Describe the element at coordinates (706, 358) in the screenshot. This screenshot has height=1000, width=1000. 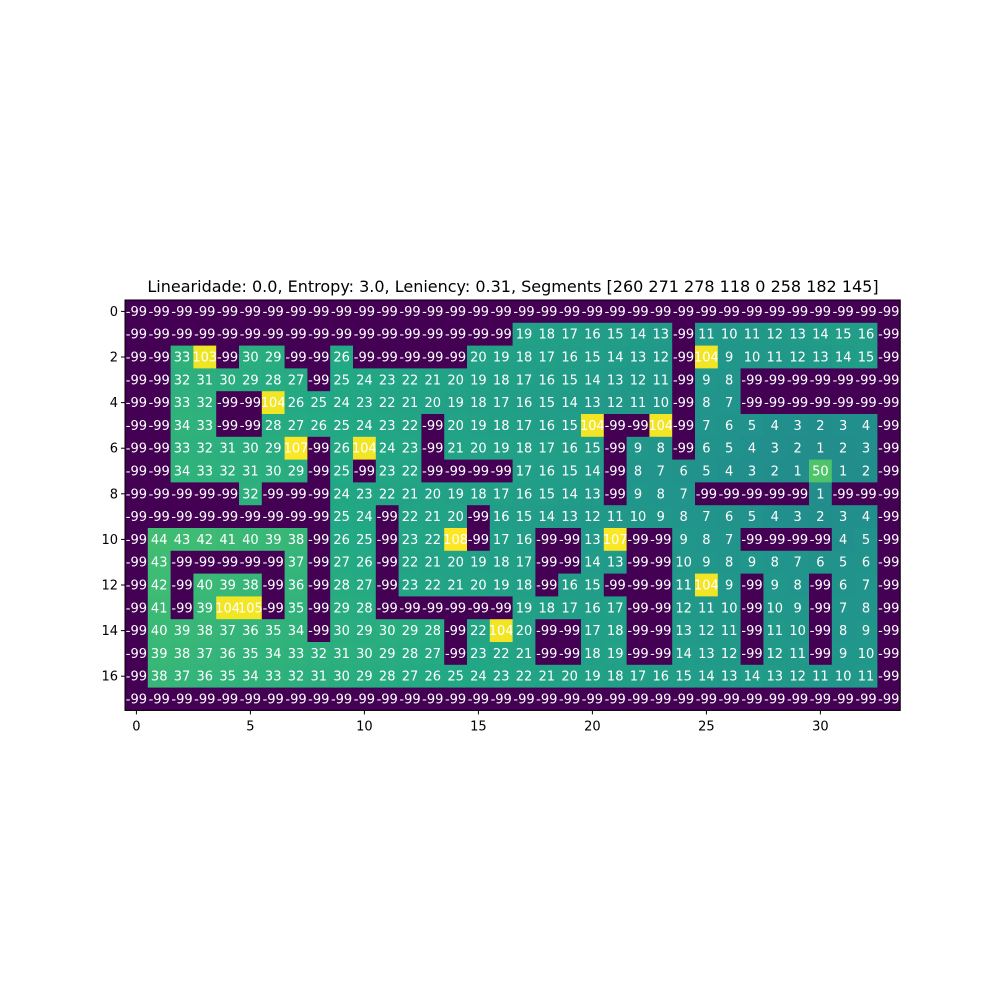
I see `cell-value-label: 104` at that location.